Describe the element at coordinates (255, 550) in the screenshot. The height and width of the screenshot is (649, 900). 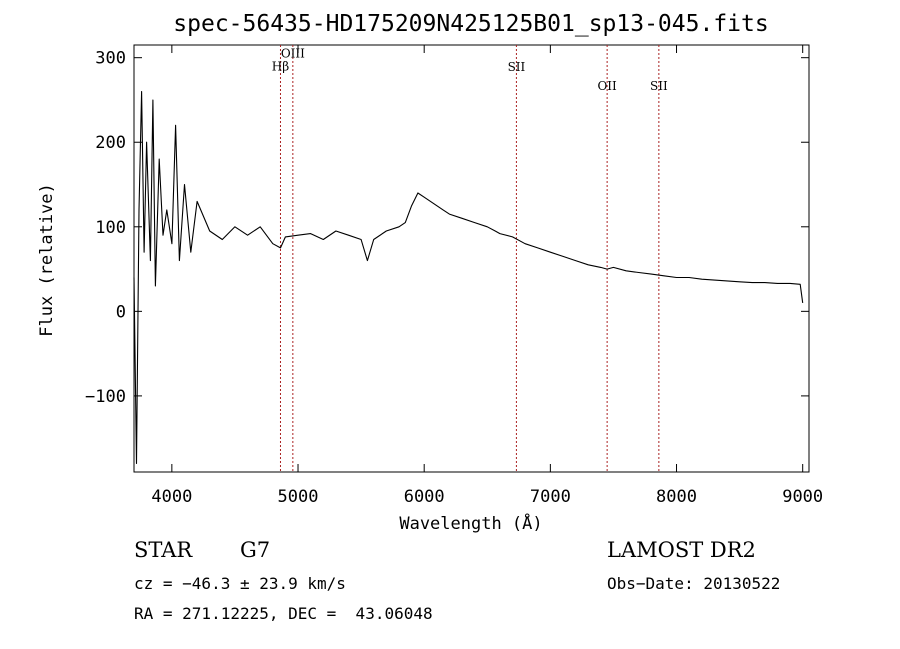
I see `spectral-subclass: G7` at that location.